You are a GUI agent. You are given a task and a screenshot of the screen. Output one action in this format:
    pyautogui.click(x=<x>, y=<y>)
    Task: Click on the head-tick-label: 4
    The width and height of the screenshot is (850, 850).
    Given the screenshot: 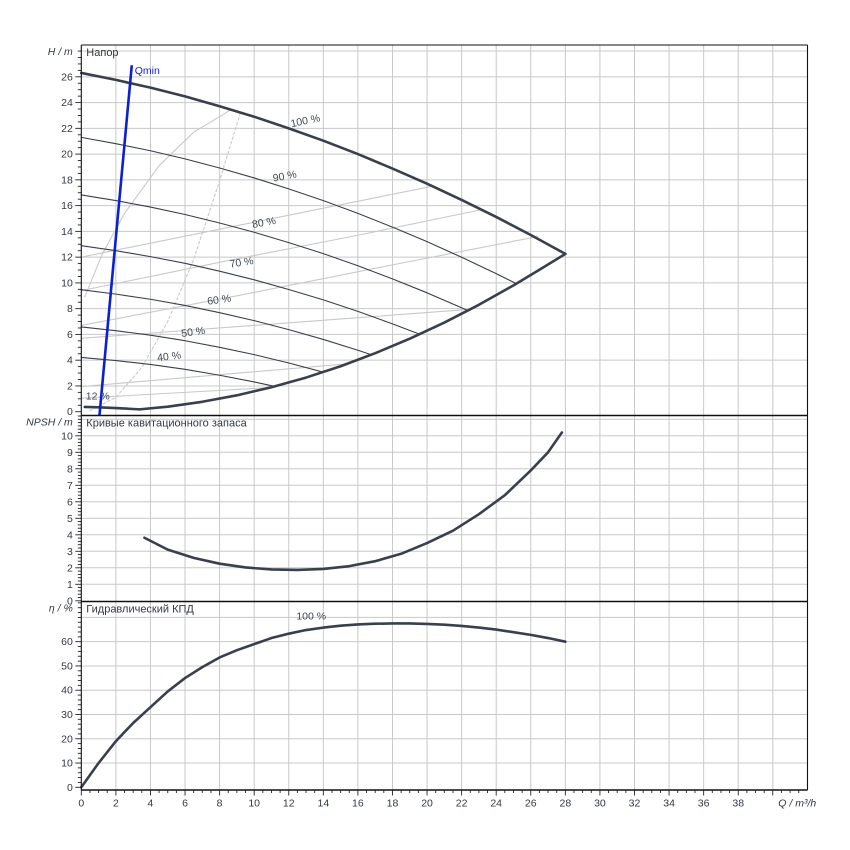 What is the action you would take?
    pyautogui.click(x=70, y=361)
    